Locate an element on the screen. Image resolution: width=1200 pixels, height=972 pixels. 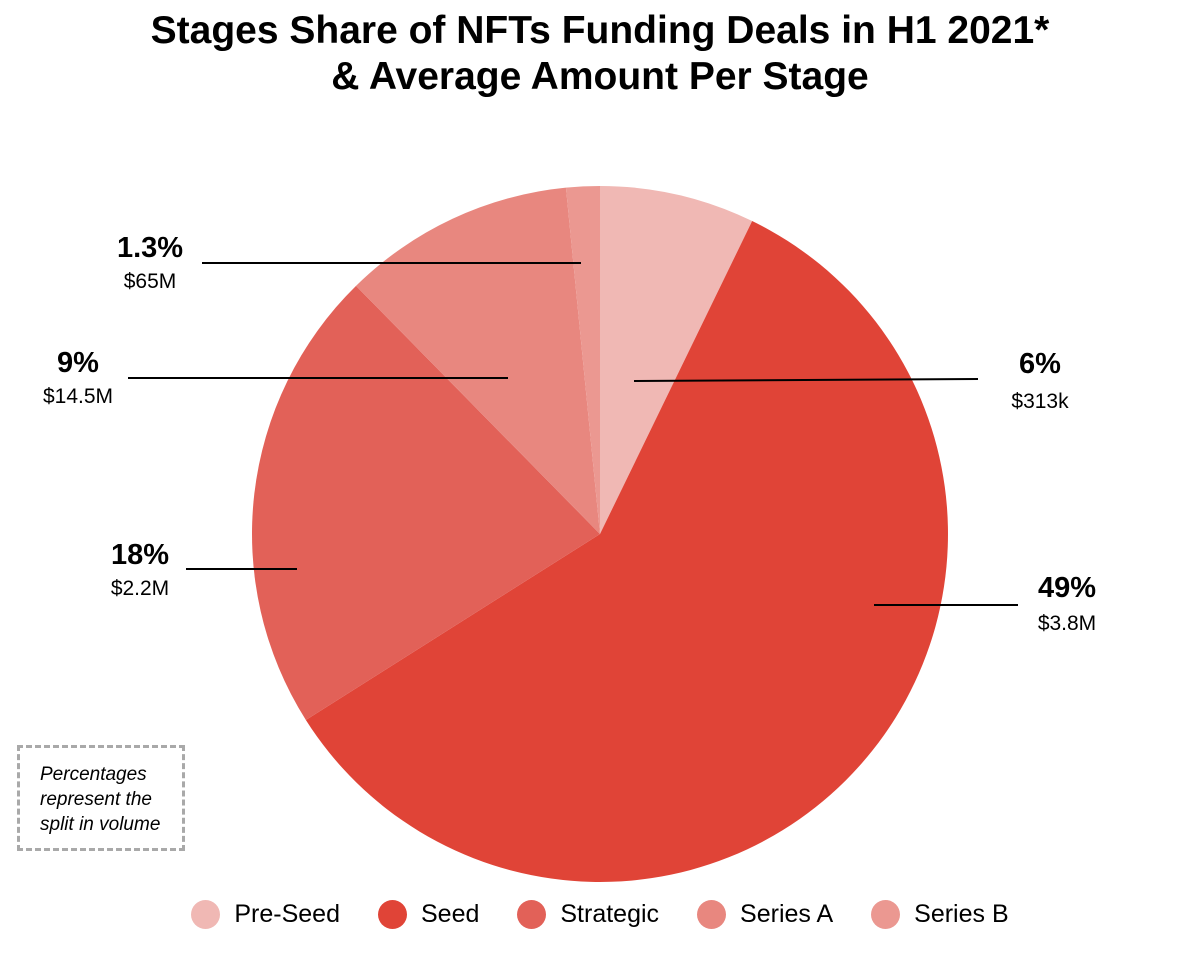
legend-label-strategic: Strategic is located at coordinates (610, 914).